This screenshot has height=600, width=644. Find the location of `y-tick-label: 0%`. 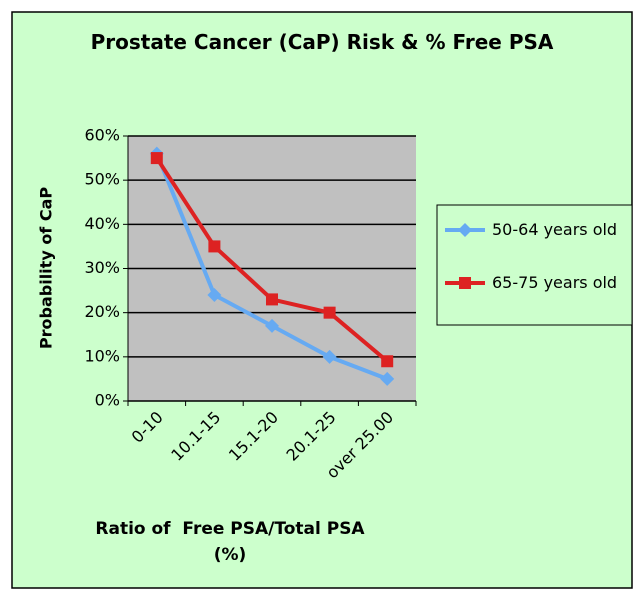

y-tick-label: 0% is located at coordinates (107, 400).